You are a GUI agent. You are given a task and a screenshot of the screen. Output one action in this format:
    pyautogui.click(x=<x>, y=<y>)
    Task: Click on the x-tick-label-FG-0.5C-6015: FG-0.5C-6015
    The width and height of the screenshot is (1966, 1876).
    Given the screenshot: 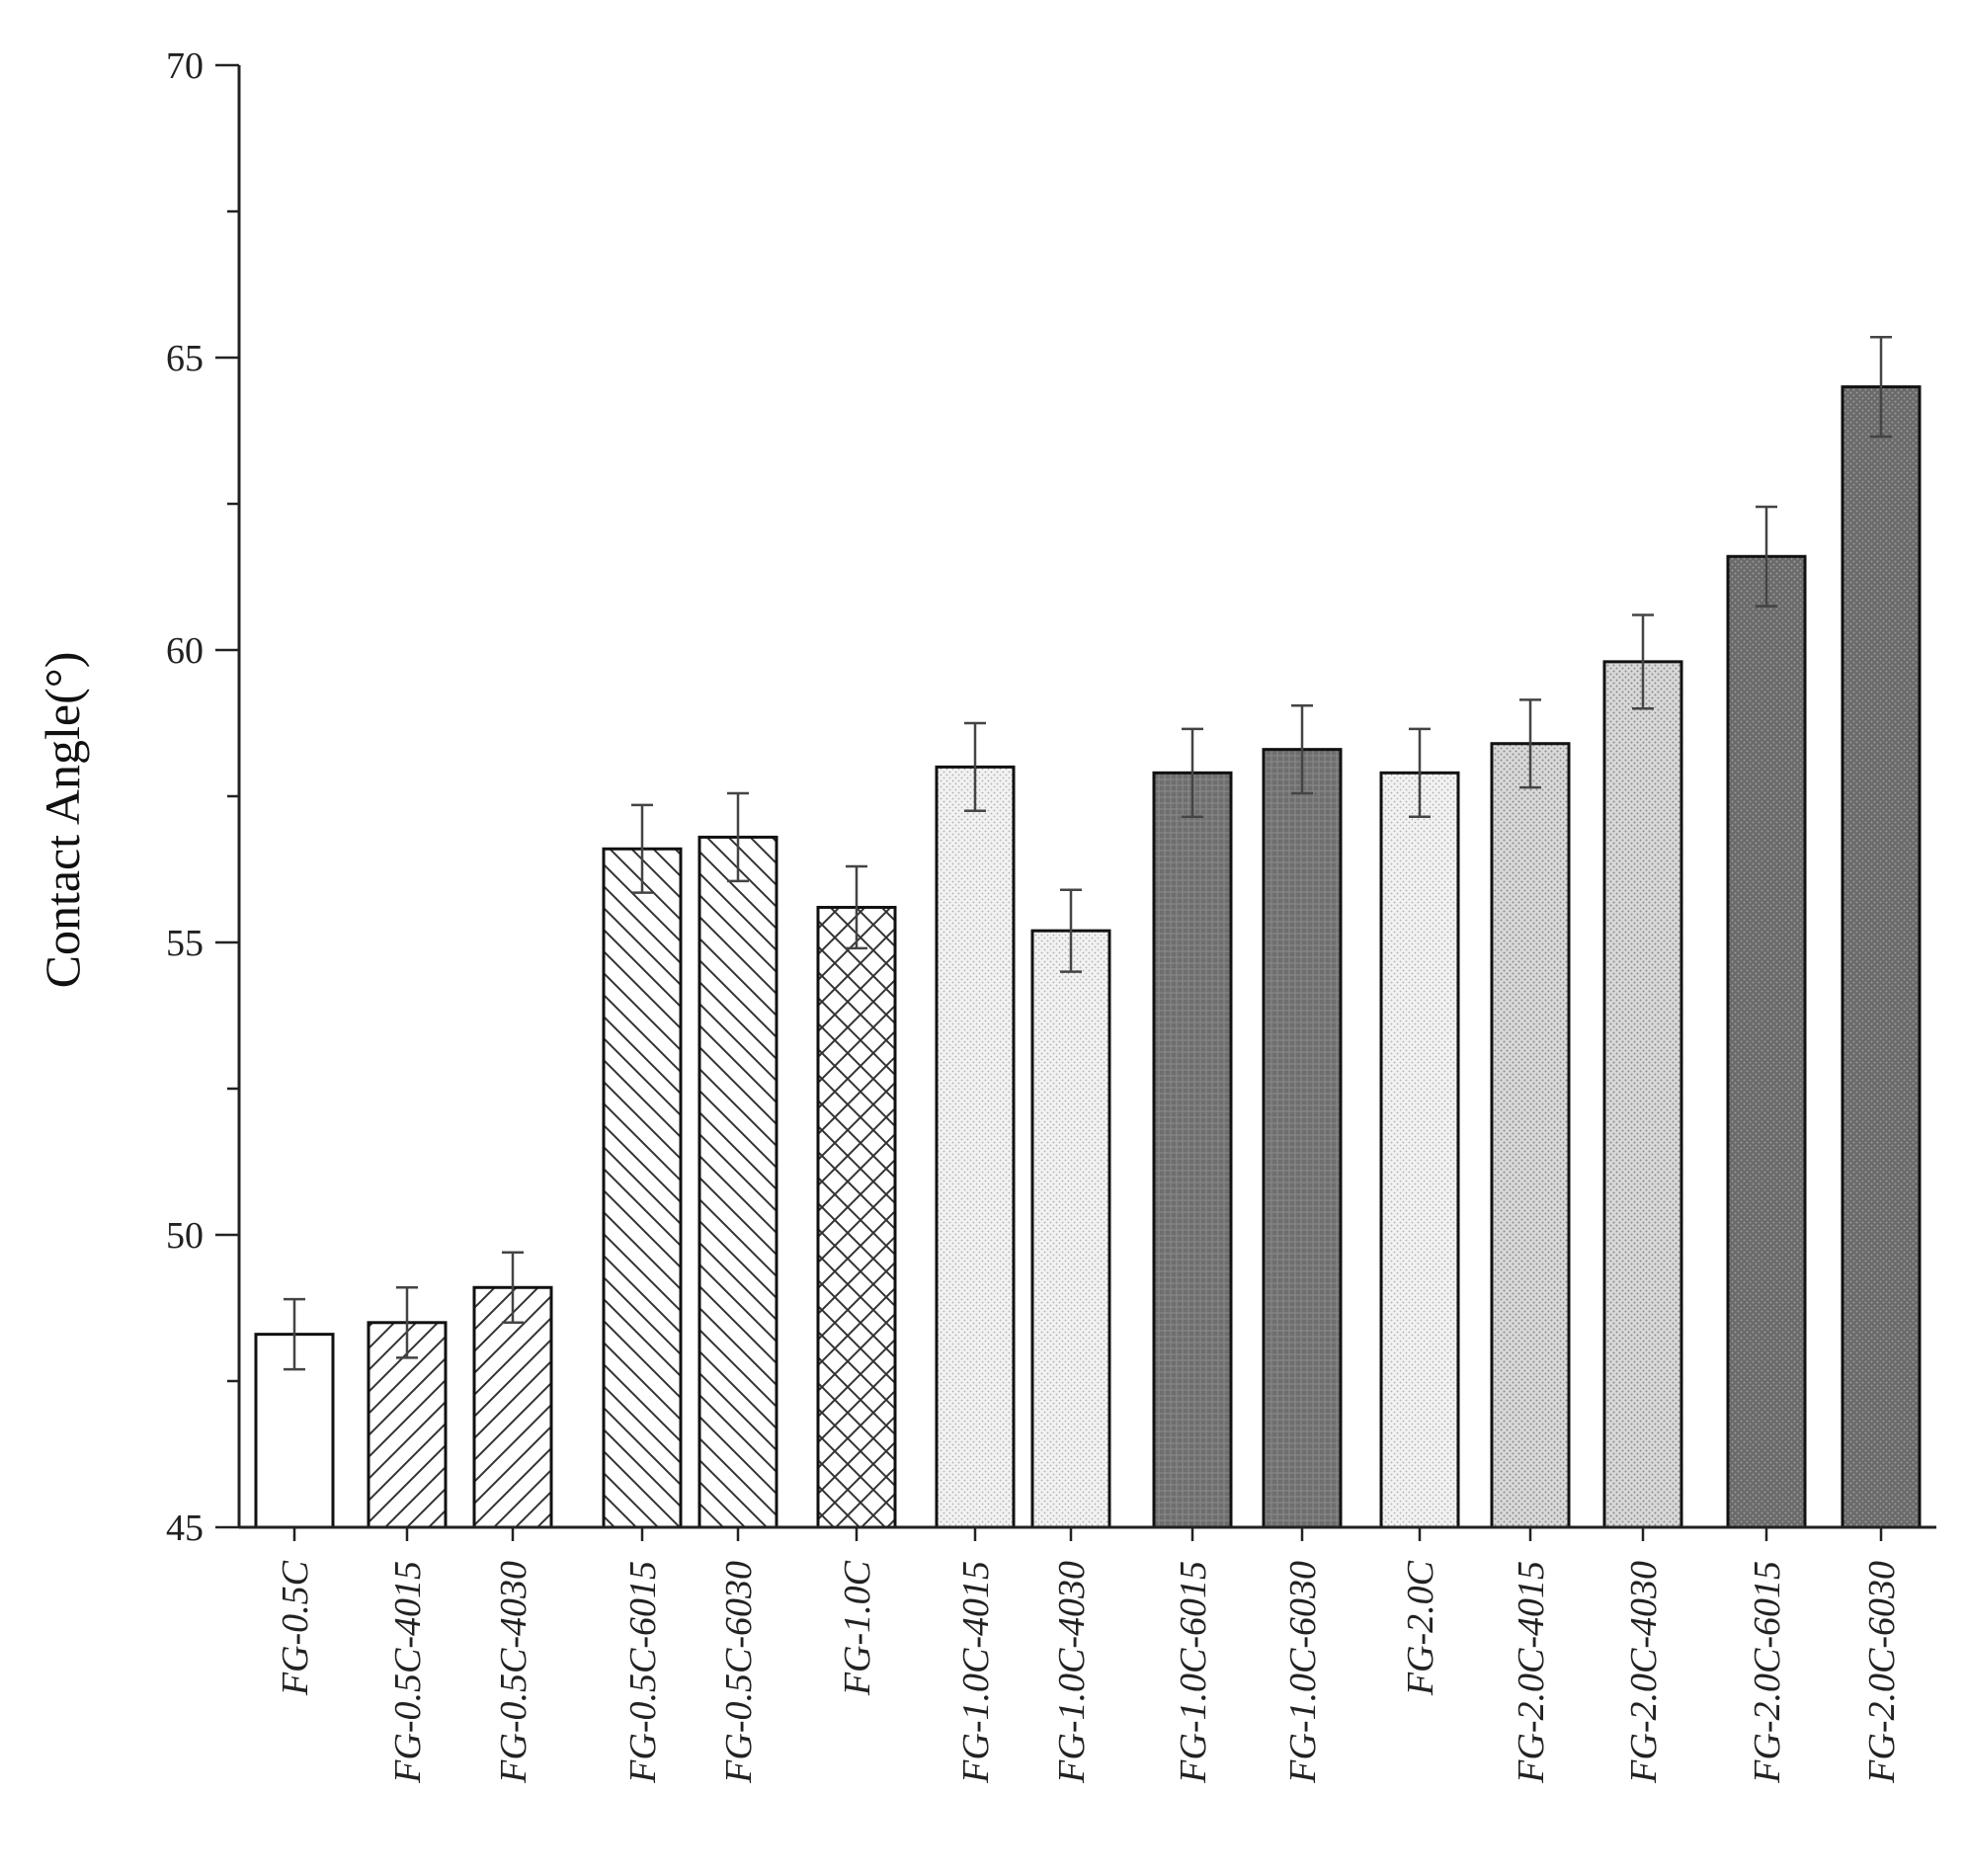 What is the action you would take?
    pyautogui.click(x=643, y=1673)
    